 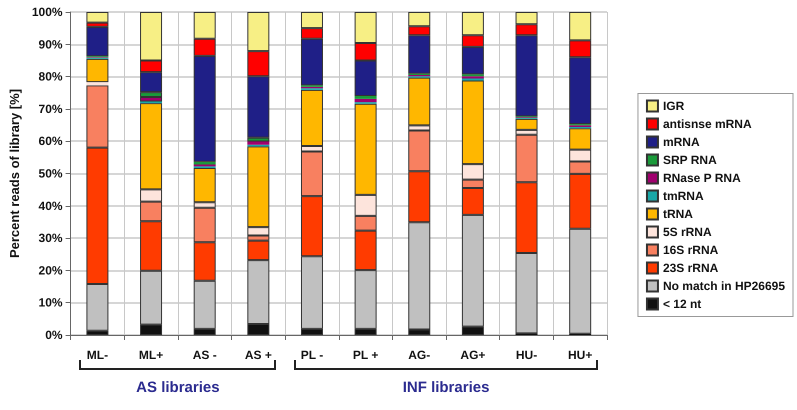 I want to click on x-tick-label: AS +, so click(x=258, y=355).